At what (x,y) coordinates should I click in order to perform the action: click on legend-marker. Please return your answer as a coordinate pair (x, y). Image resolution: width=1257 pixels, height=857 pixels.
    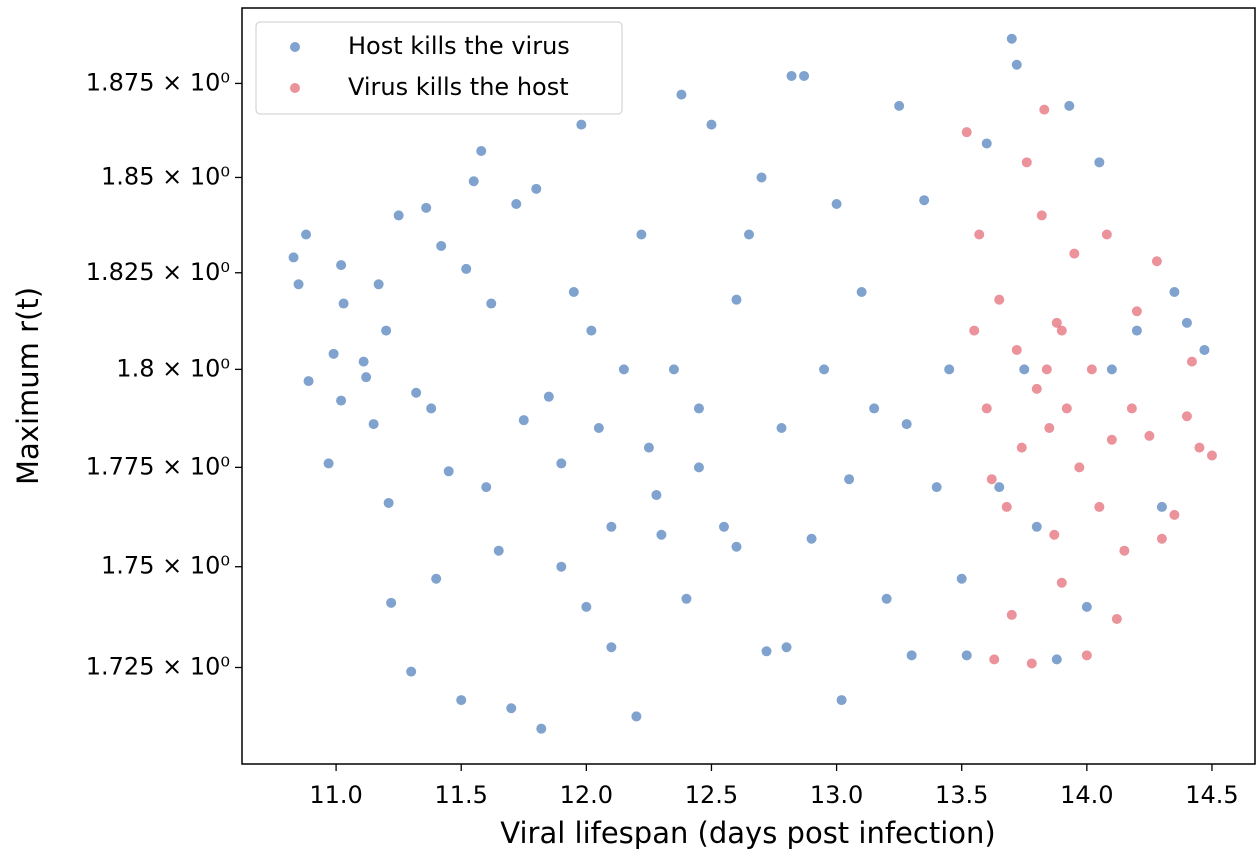
    Looking at the image, I should click on (295, 88).